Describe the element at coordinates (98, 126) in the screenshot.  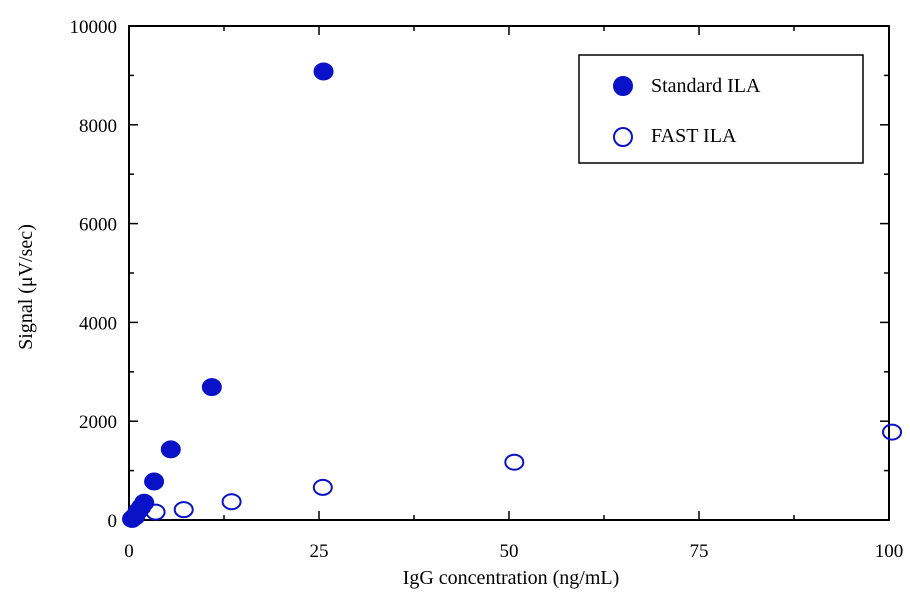
I see `y-tick-label: 8000` at that location.